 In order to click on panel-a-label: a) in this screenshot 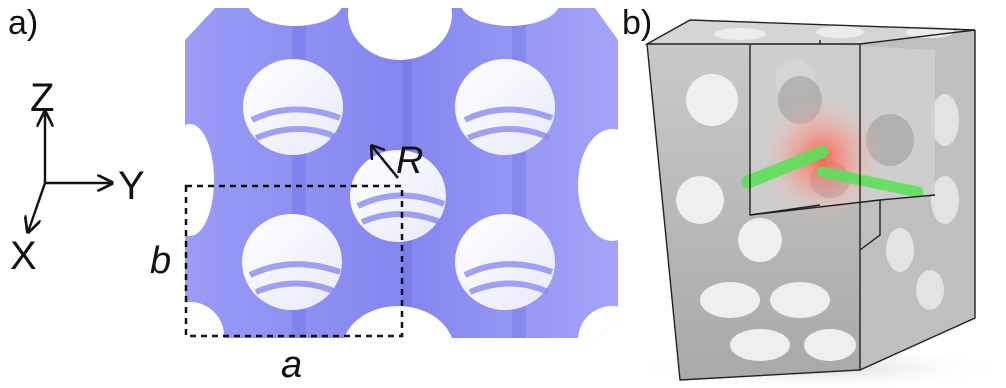, I will do `click(23, 23)`.